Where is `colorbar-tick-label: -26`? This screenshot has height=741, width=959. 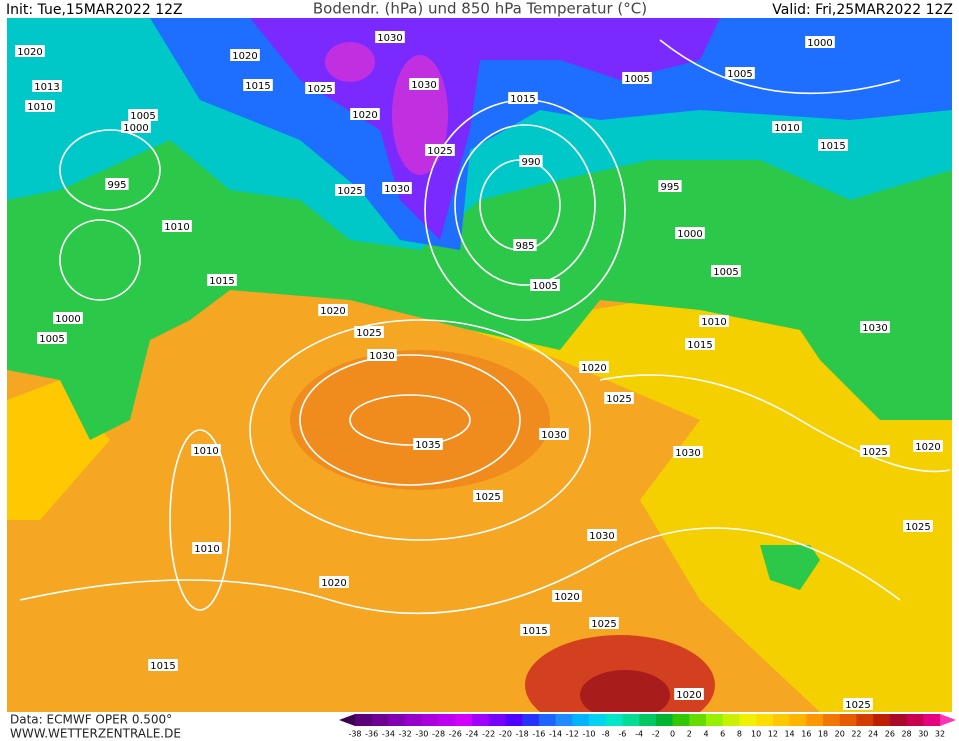
colorbar-tick-label: -26 is located at coordinates (455, 734).